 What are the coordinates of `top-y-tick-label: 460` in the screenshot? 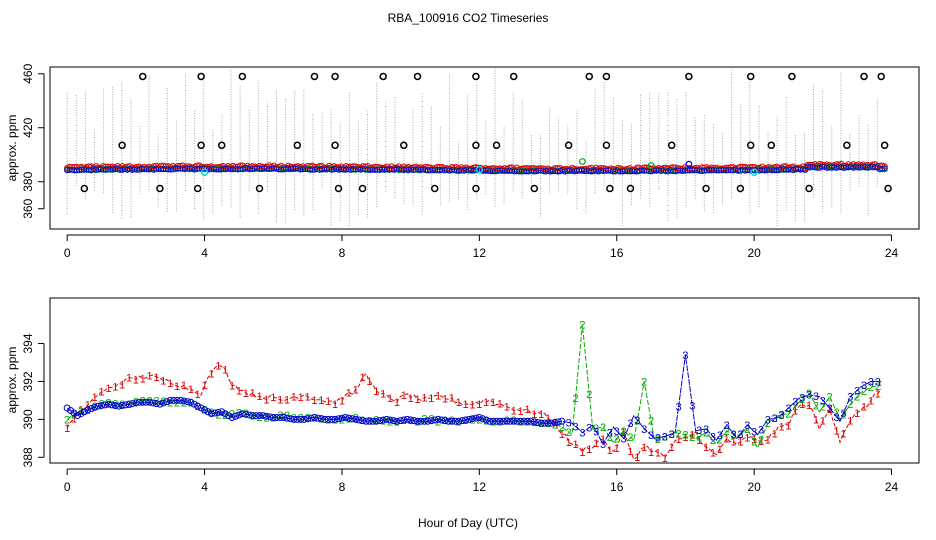 It's located at (28, 73).